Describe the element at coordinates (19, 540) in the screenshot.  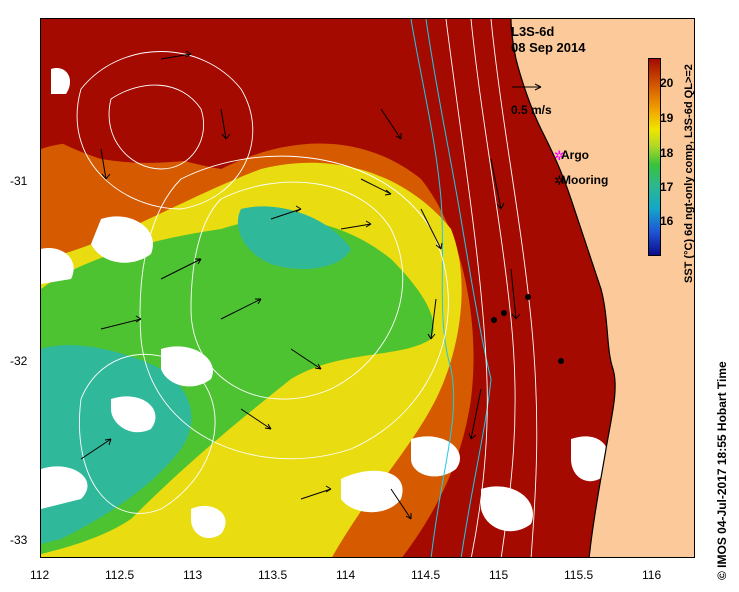
I see `y-tick-label: -33` at that location.